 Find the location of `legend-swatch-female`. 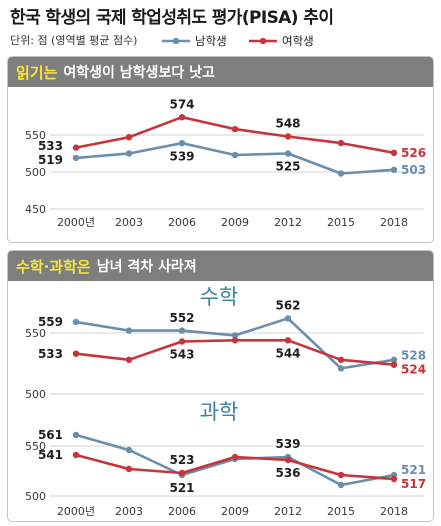

legend-swatch-female is located at coordinates (263, 41).